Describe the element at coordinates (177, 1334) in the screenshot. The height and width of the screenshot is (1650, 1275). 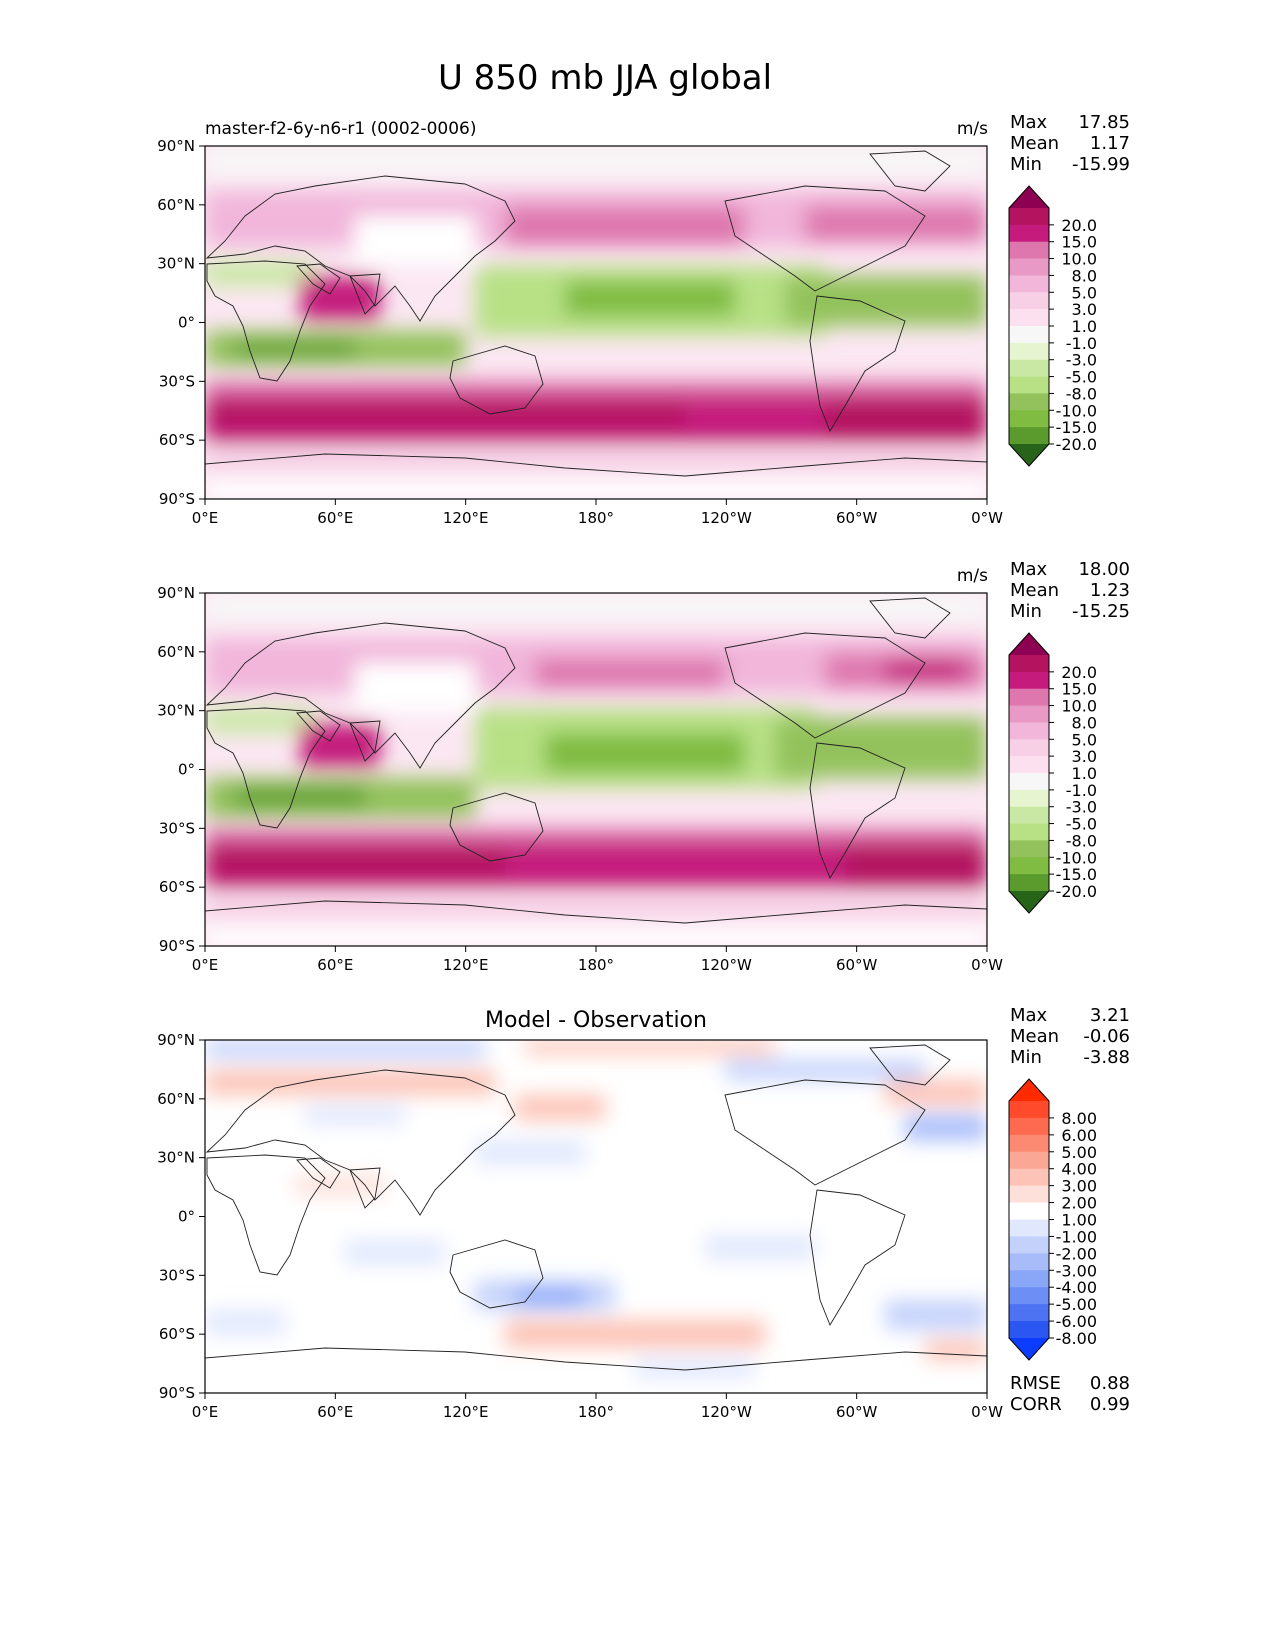
I see `y-tick-label: 60°S` at that location.